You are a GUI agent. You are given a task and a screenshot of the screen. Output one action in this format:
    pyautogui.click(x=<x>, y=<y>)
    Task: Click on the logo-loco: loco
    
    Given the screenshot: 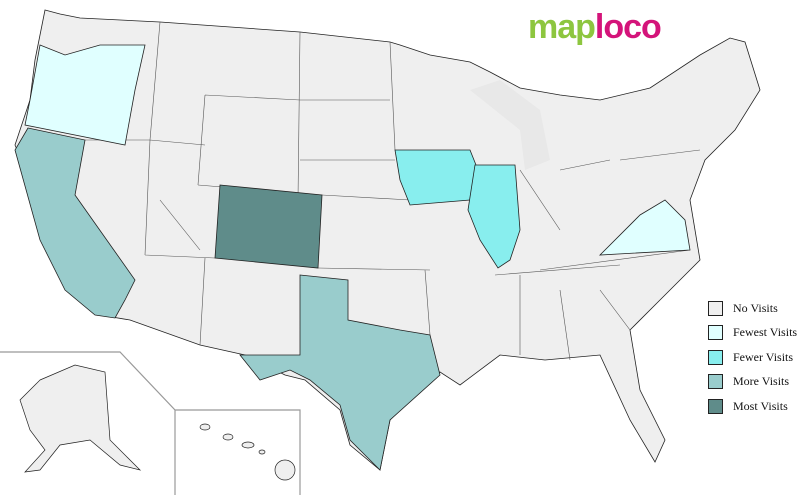 What is the action you would take?
    pyautogui.click(x=628, y=27)
    